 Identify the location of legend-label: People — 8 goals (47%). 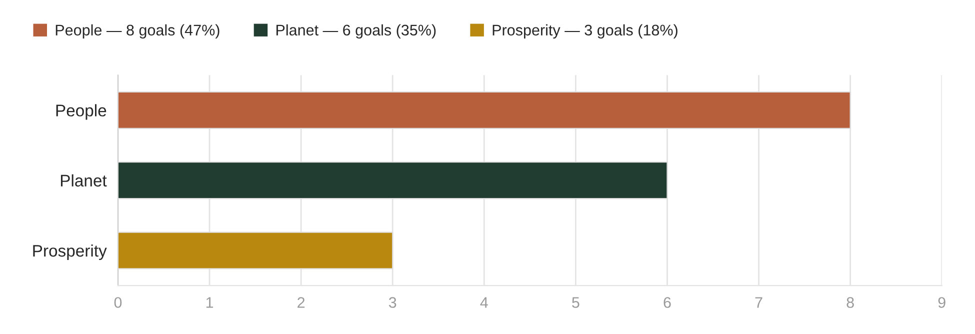
(138, 31).